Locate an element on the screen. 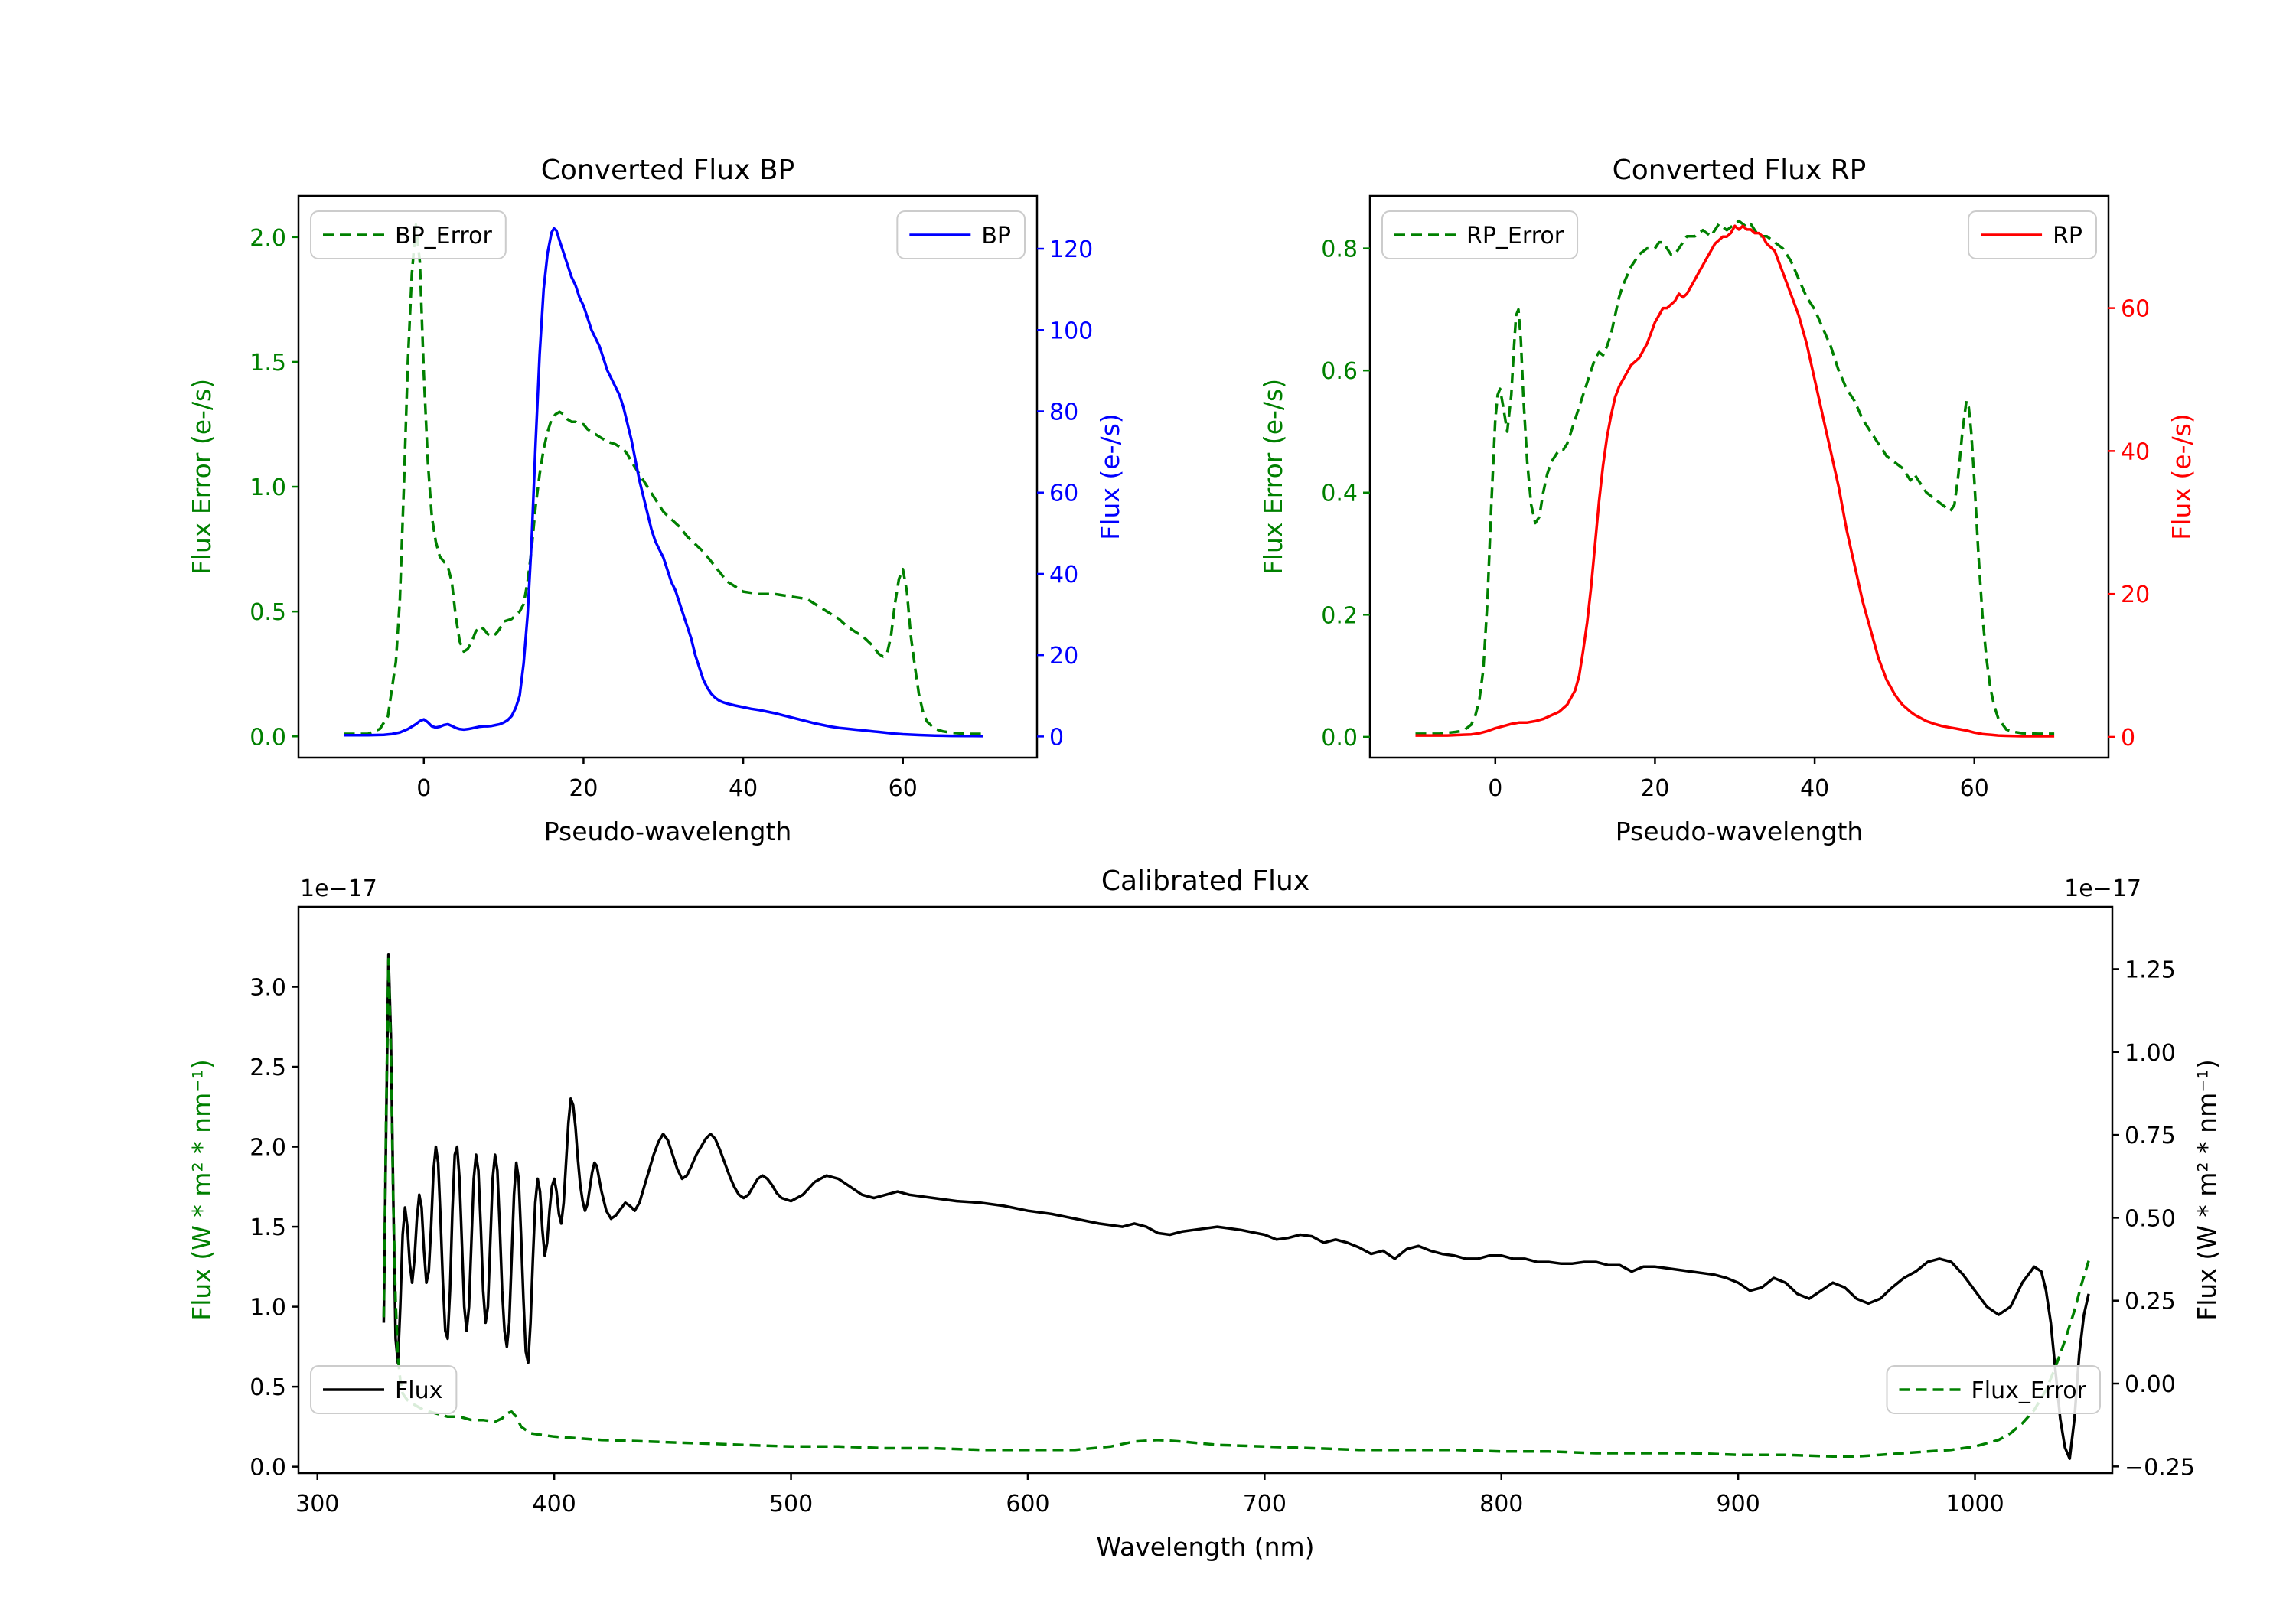  legend-BP_Error: BP_Error is located at coordinates (408, 234).